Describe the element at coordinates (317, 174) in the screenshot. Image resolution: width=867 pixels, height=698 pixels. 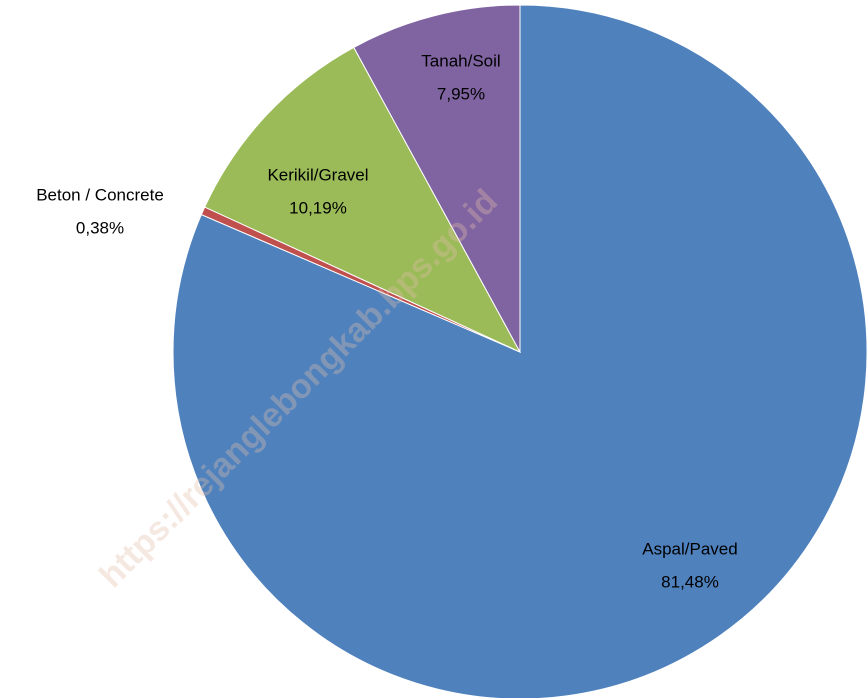
I see `slice-label: Kerikil/Gravel` at that location.